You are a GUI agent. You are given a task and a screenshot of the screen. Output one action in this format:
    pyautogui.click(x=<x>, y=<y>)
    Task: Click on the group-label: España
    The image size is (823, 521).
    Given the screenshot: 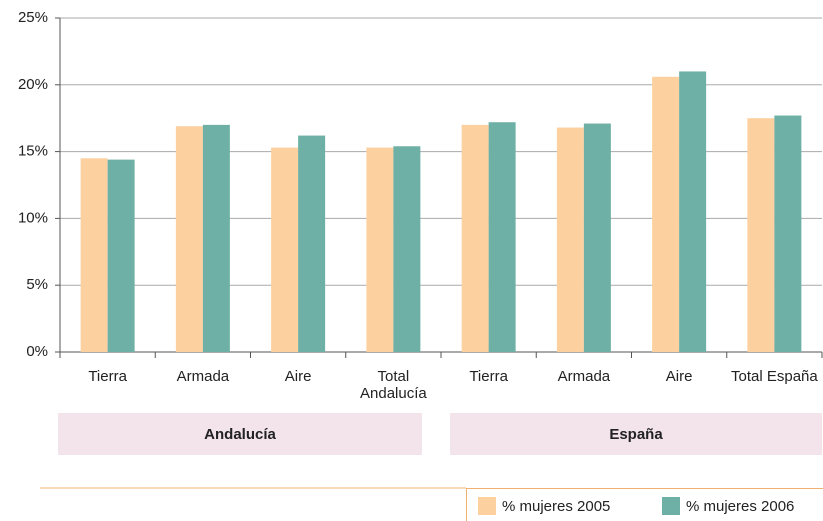 What is the action you would take?
    pyautogui.click(x=636, y=434)
    